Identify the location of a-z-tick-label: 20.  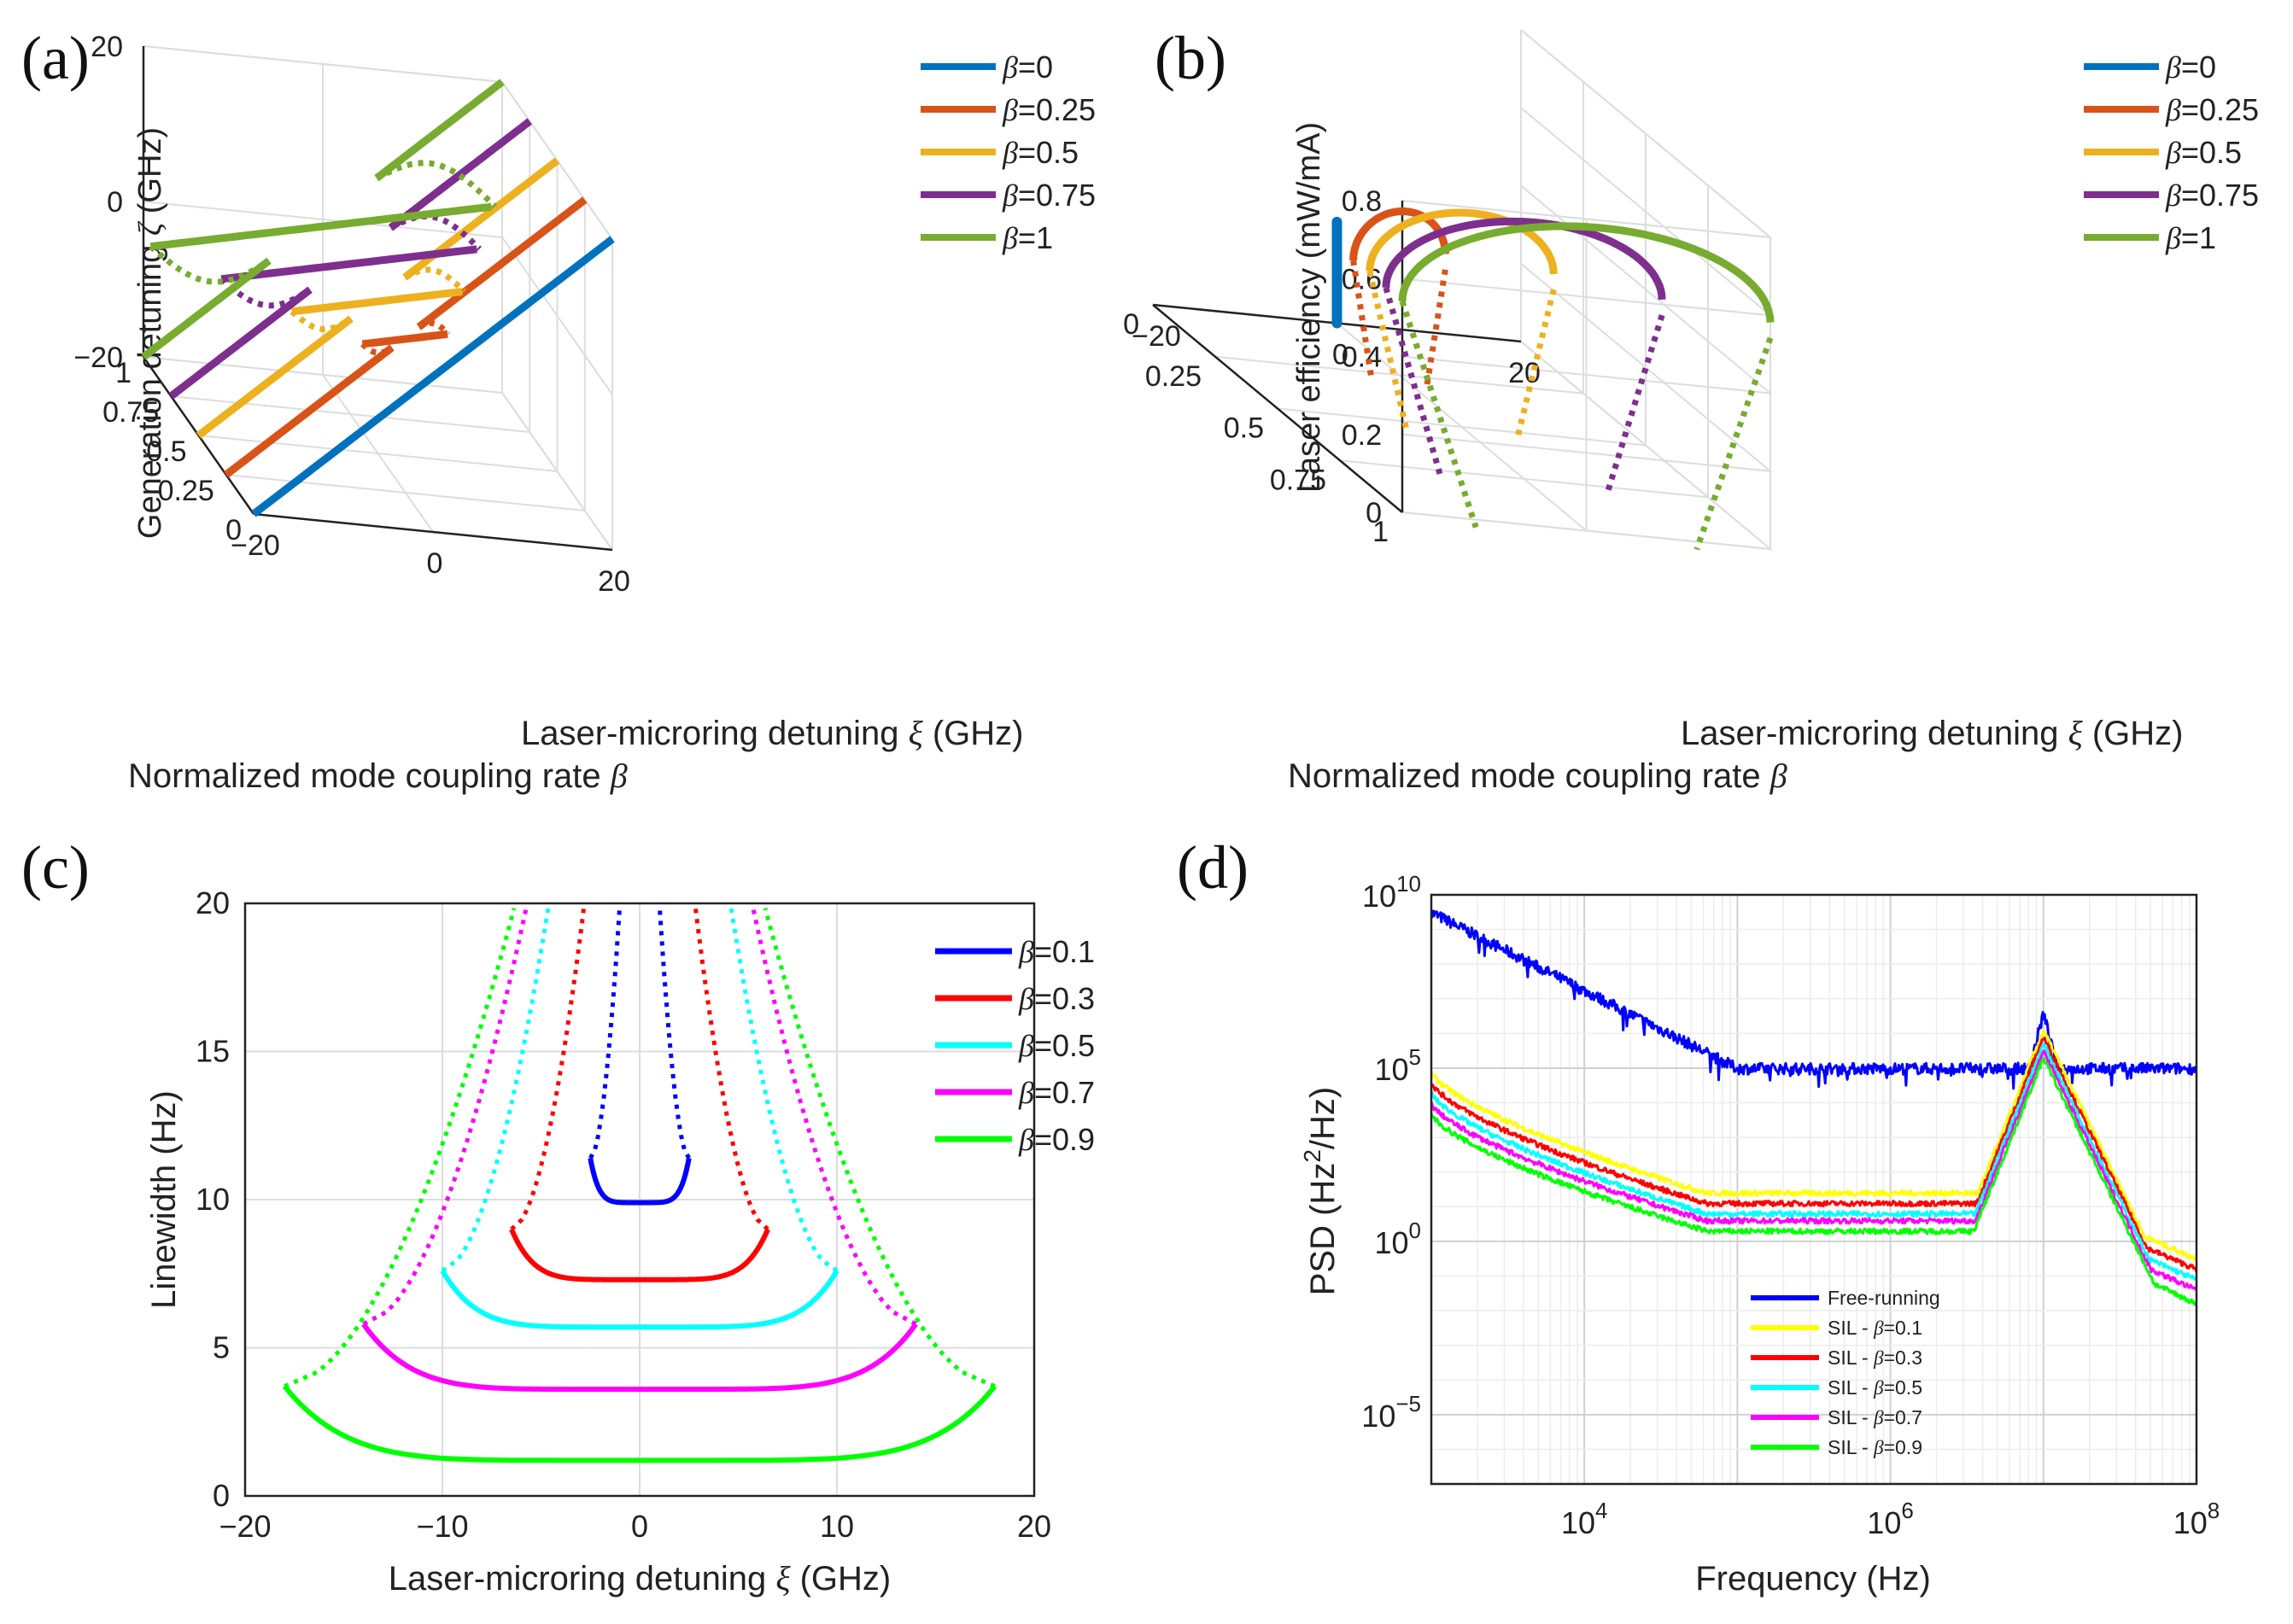
(107, 47).